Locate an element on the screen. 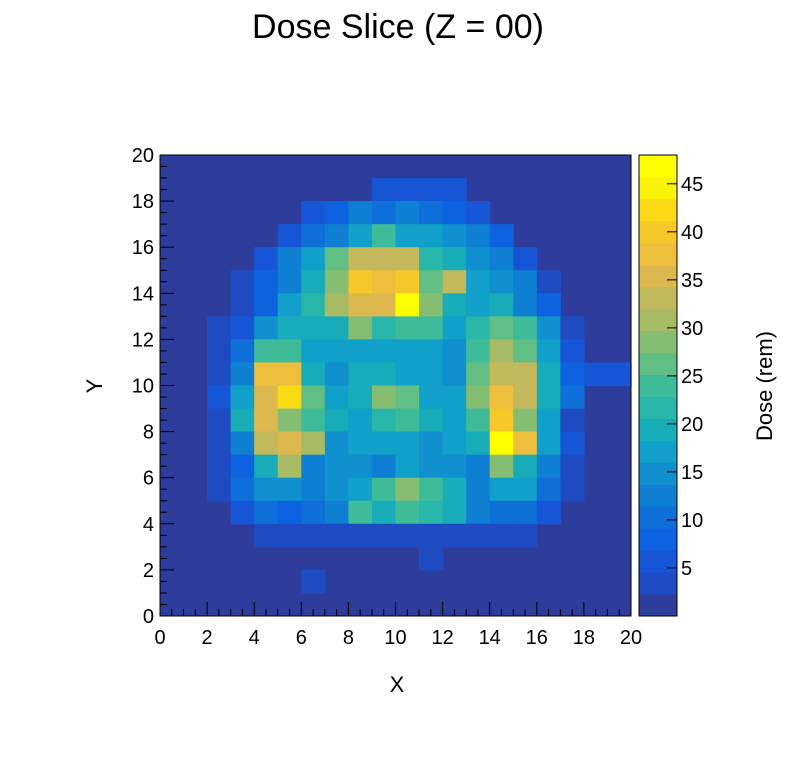 This screenshot has height=772, width=796. x-tick-label: 4 is located at coordinates (254, 638).